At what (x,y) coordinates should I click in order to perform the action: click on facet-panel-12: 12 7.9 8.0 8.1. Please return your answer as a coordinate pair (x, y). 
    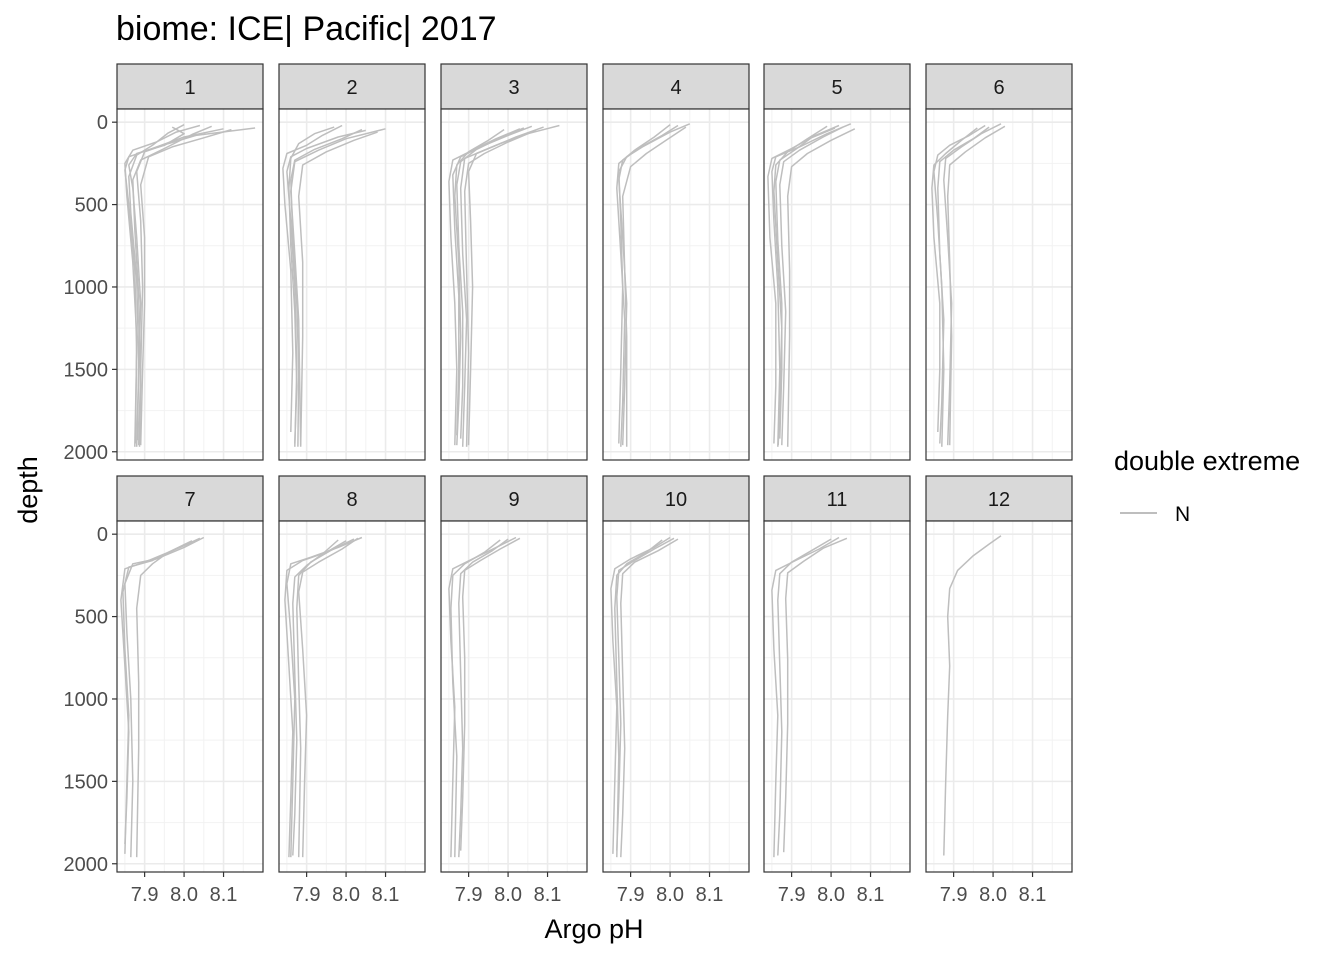
    Looking at the image, I should click on (999, 690).